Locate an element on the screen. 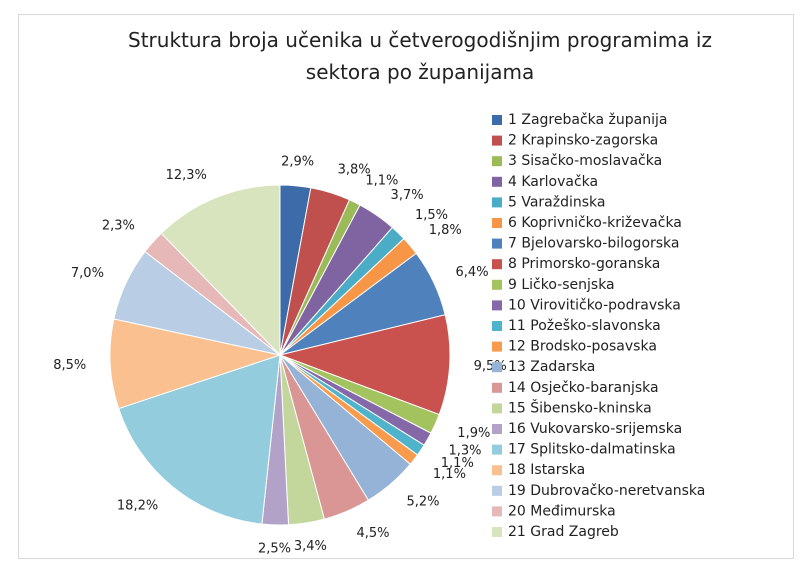 Image resolution: width=812 pixels, height=575 pixels. legend-label: 14 Osječko-baranjska is located at coordinates (583, 388).